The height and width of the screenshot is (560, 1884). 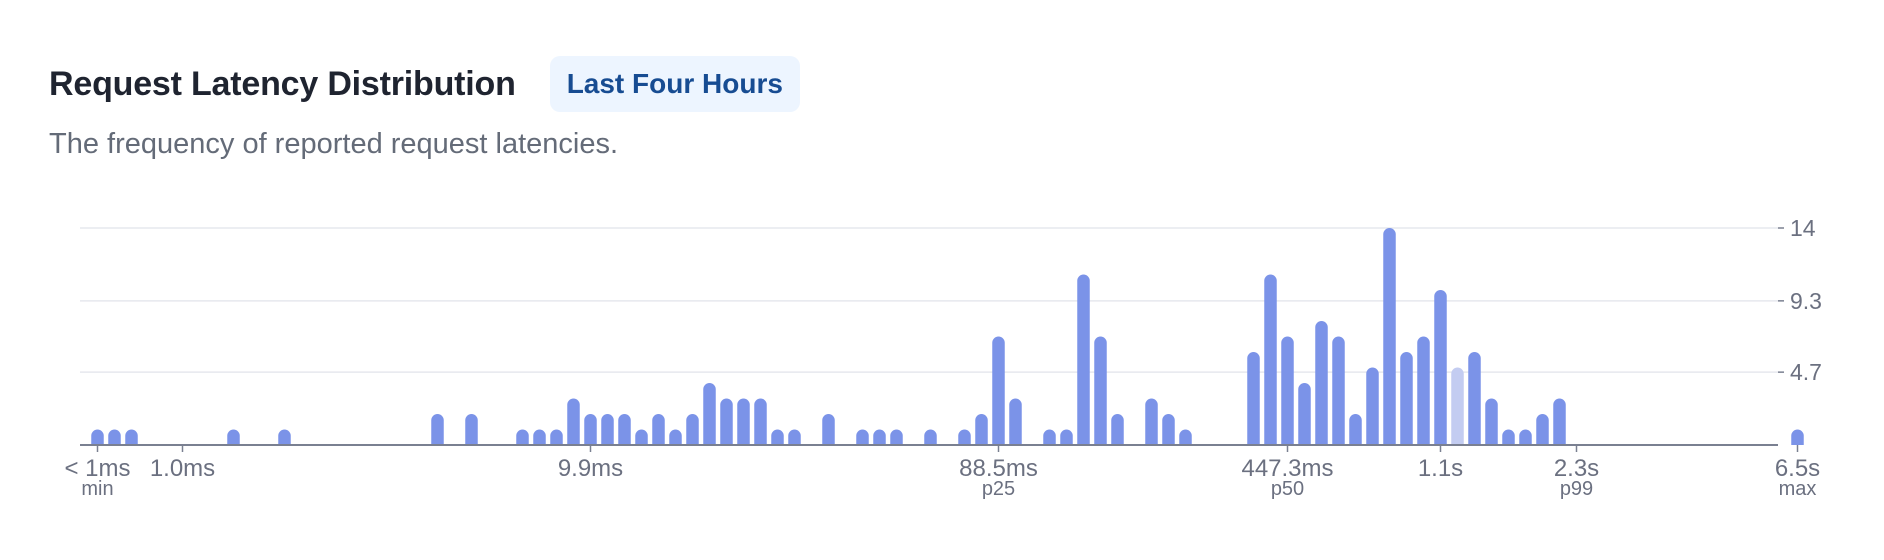 What do you see at coordinates (1440, 468) in the screenshot?
I see `x-tick-label: 1.1s` at bounding box center [1440, 468].